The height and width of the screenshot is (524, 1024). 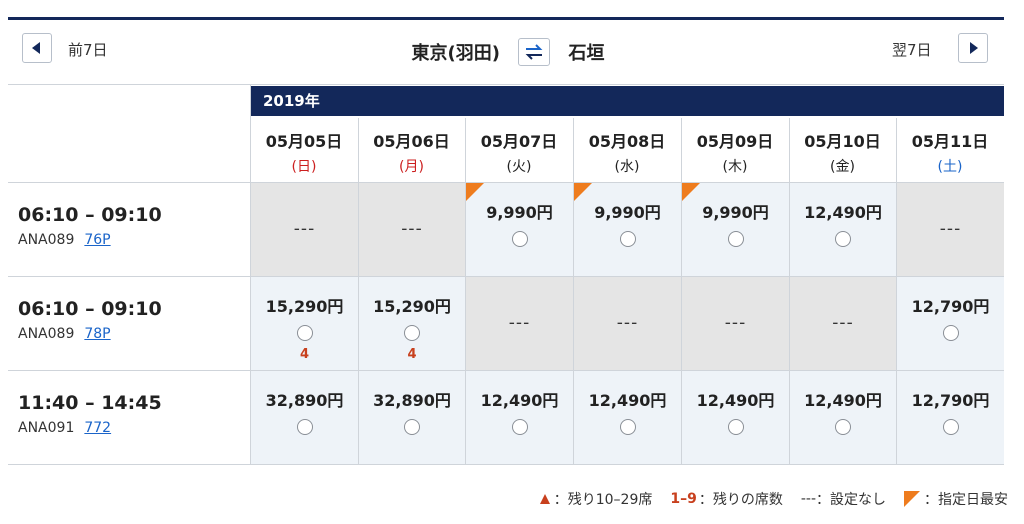 I want to click on date-label: 05月07日, so click(x=519, y=141).